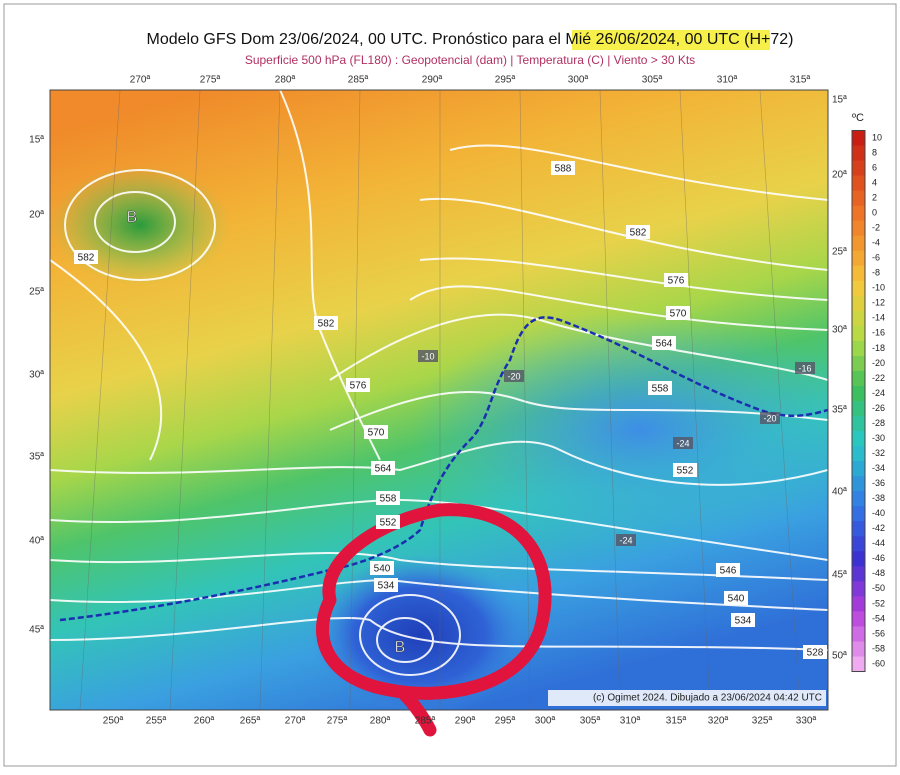 This screenshot has height=775, width=900. Describe the element at coordinates (878, 648) in the screenshot. I see `colorbar-tick-label: -58` at that location.